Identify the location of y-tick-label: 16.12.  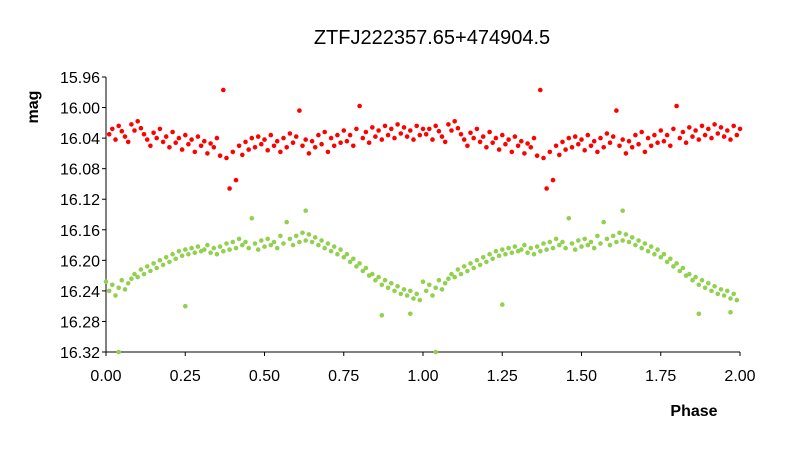
(80, 200).